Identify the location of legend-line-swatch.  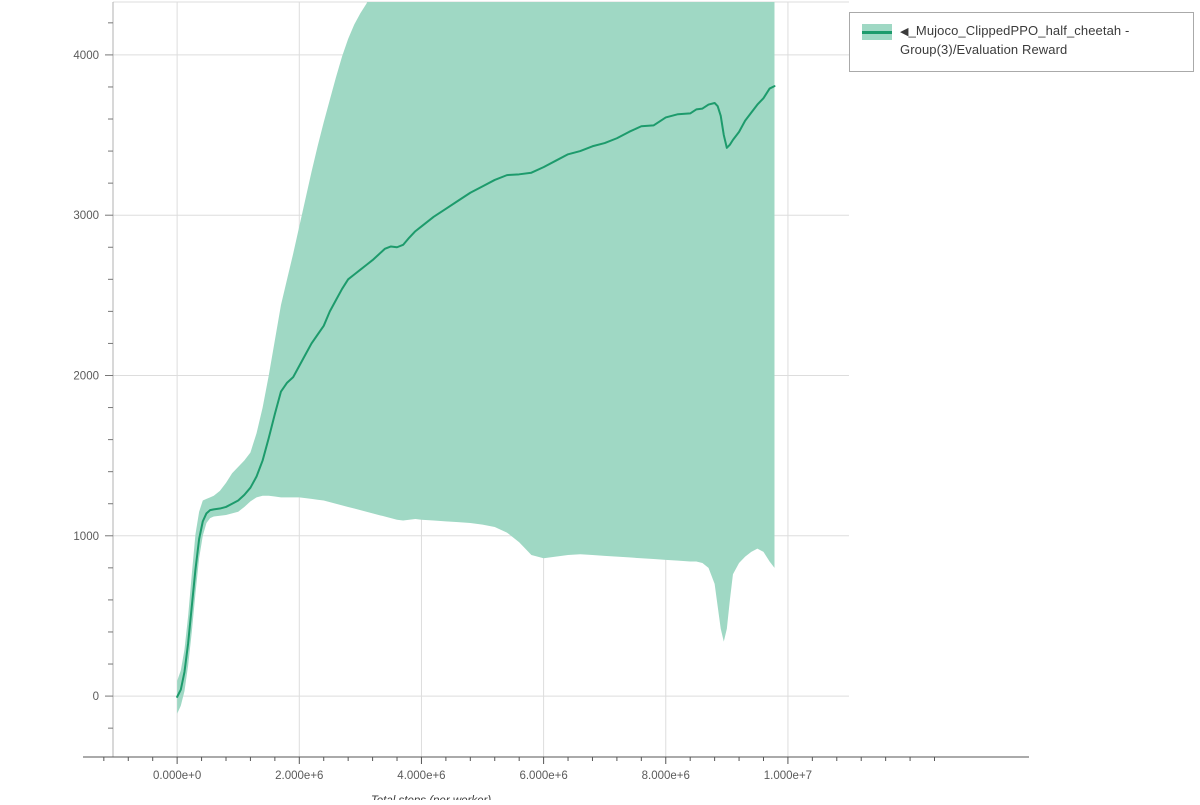
(877, 32).